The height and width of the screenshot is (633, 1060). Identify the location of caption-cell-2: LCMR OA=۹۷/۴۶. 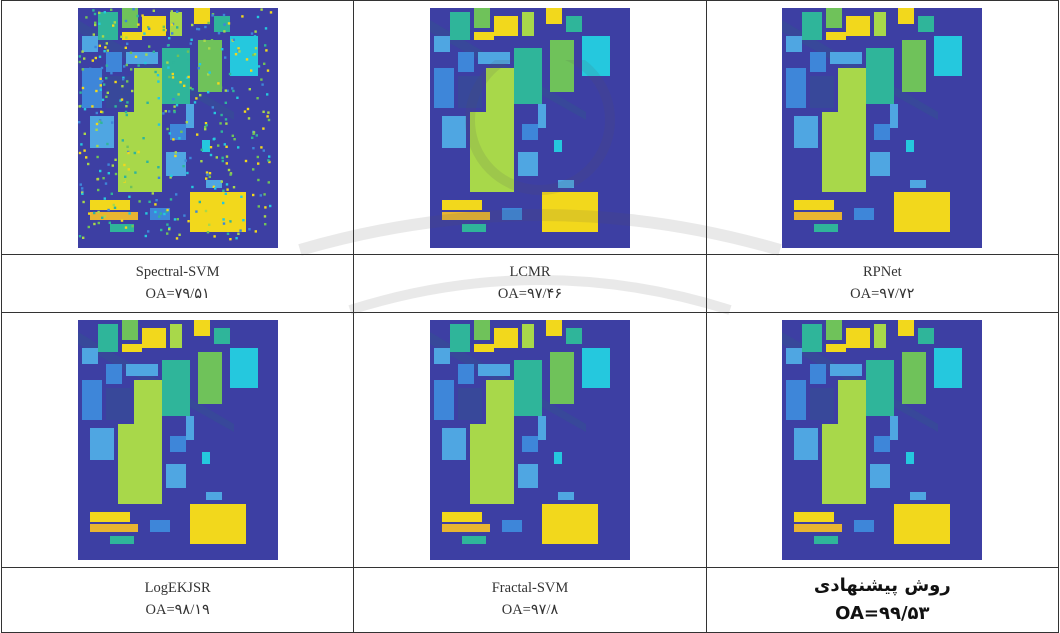
(530, 283).